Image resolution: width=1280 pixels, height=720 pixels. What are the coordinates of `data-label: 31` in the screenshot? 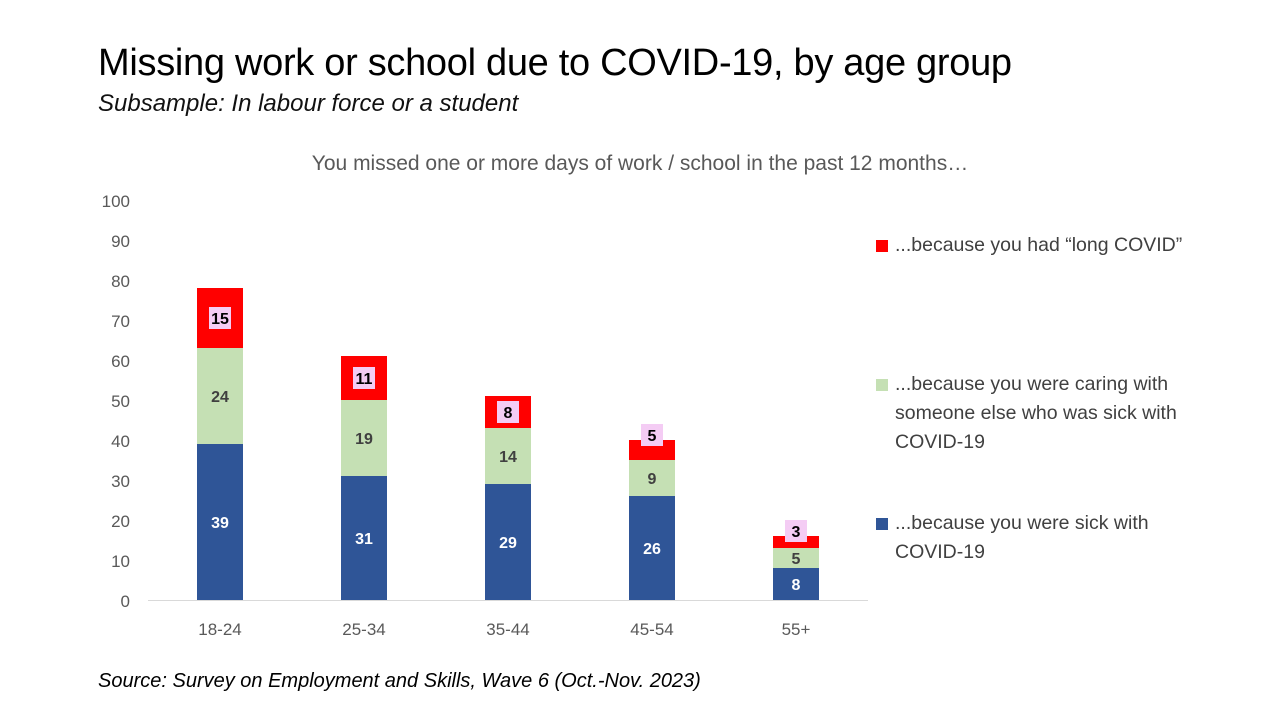 It's located at (364, 539).